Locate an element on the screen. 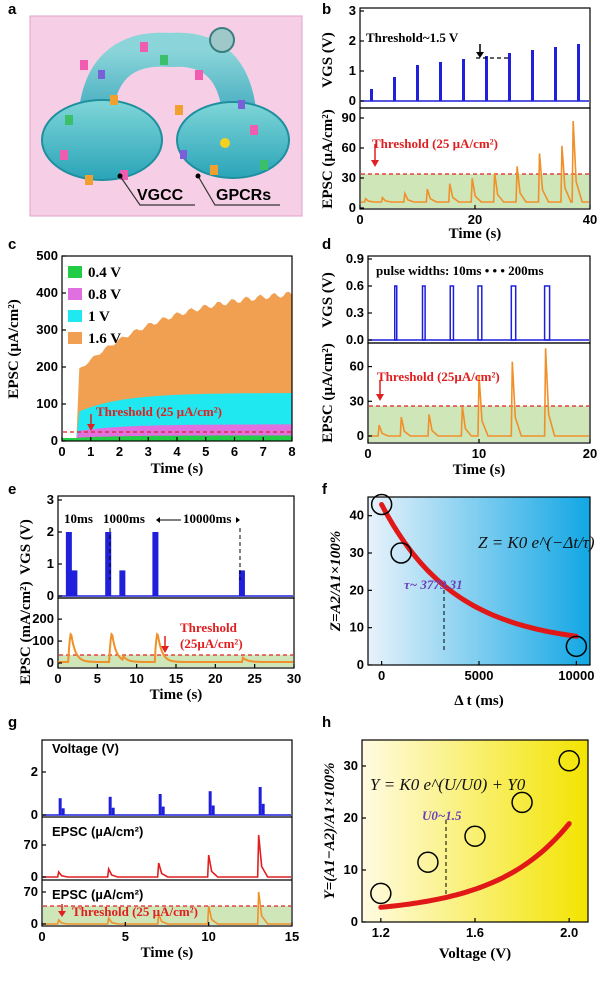  h-ytick-label: 0 is located at coordinates (354, 921).